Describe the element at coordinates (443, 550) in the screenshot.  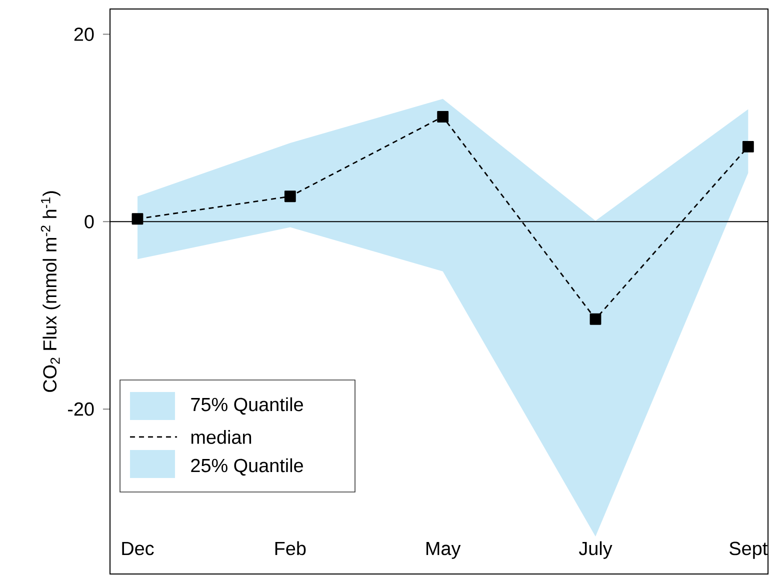
I see `x-tick-label: May` at that location.